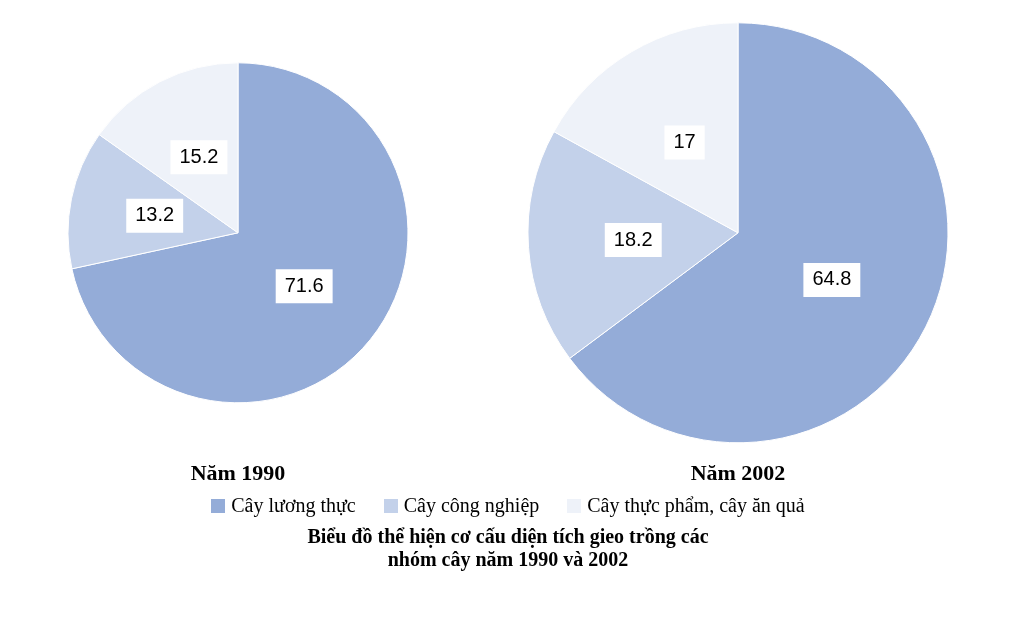 The height and width of the screenshot is (643, 1024). Describe the element at coordinates (238, 473) in the screenshot. I see `text: Năm 1990` at that location.